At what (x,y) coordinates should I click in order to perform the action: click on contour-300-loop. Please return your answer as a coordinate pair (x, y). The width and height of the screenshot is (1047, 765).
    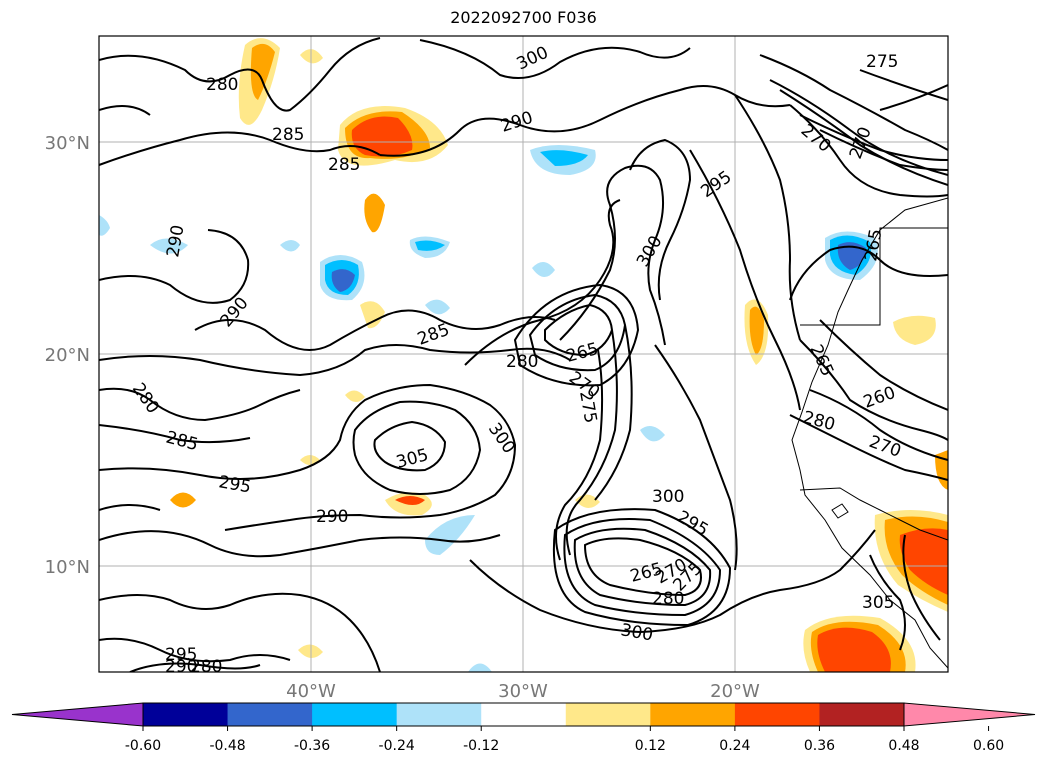
    Looking at the image, I should click on (417, 447).